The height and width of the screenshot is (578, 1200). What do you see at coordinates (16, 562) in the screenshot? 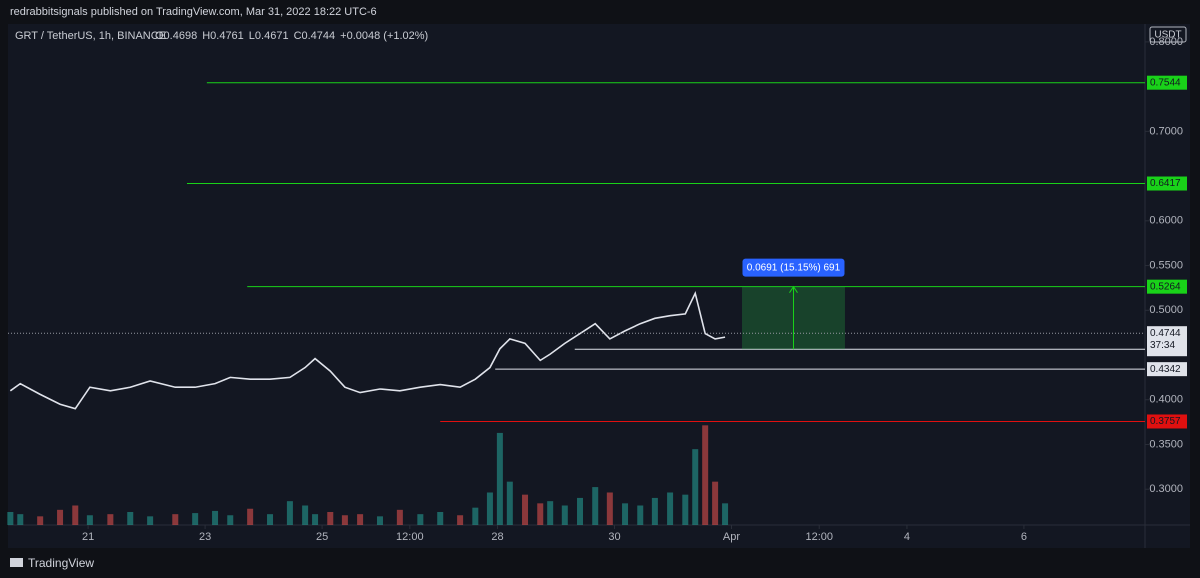
I see `footer-logo` at bounding box center [16, 562].